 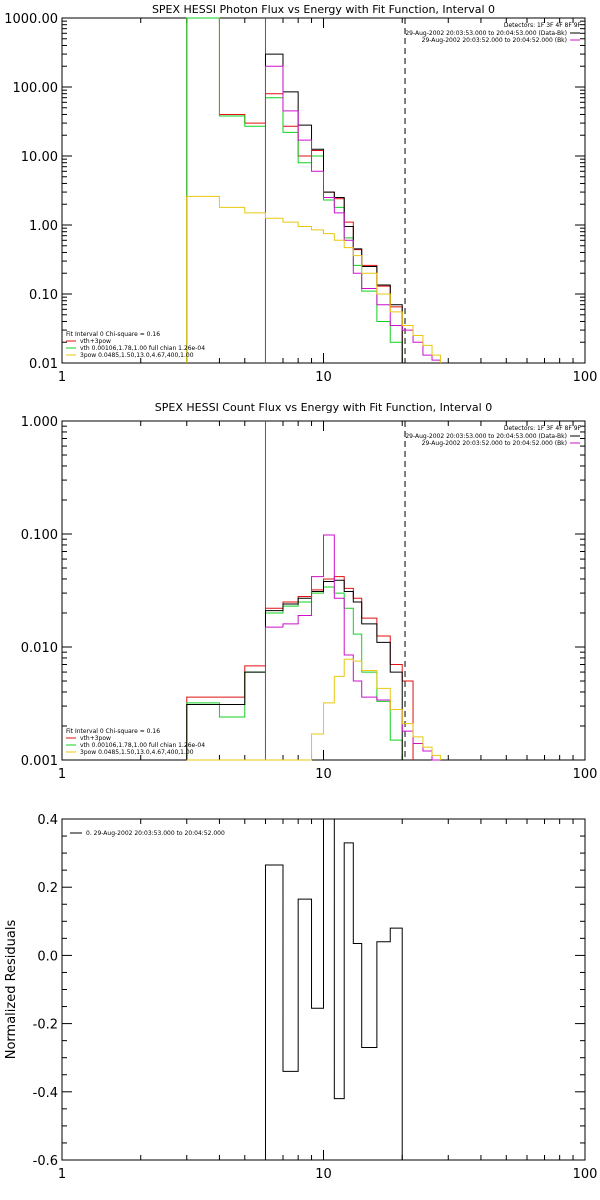 I want to click on y-tick-label: -0.2, so click(x=45, y=1025).